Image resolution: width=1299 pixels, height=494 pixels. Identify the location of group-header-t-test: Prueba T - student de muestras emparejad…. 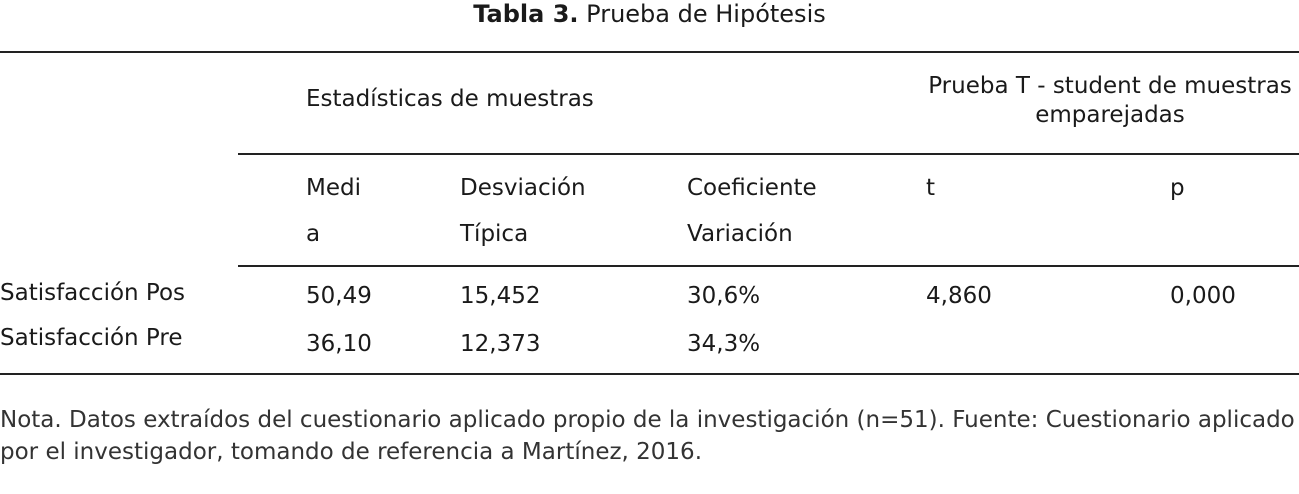
(1109, 101).